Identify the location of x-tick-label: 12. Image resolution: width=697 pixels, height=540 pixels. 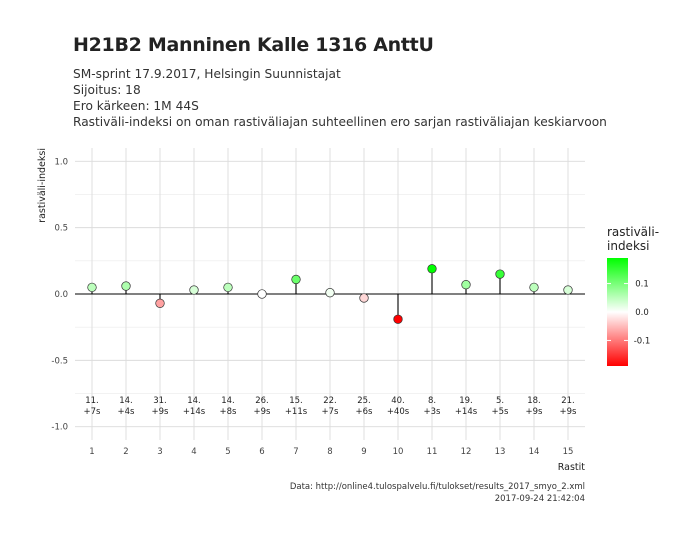
(466, 452).